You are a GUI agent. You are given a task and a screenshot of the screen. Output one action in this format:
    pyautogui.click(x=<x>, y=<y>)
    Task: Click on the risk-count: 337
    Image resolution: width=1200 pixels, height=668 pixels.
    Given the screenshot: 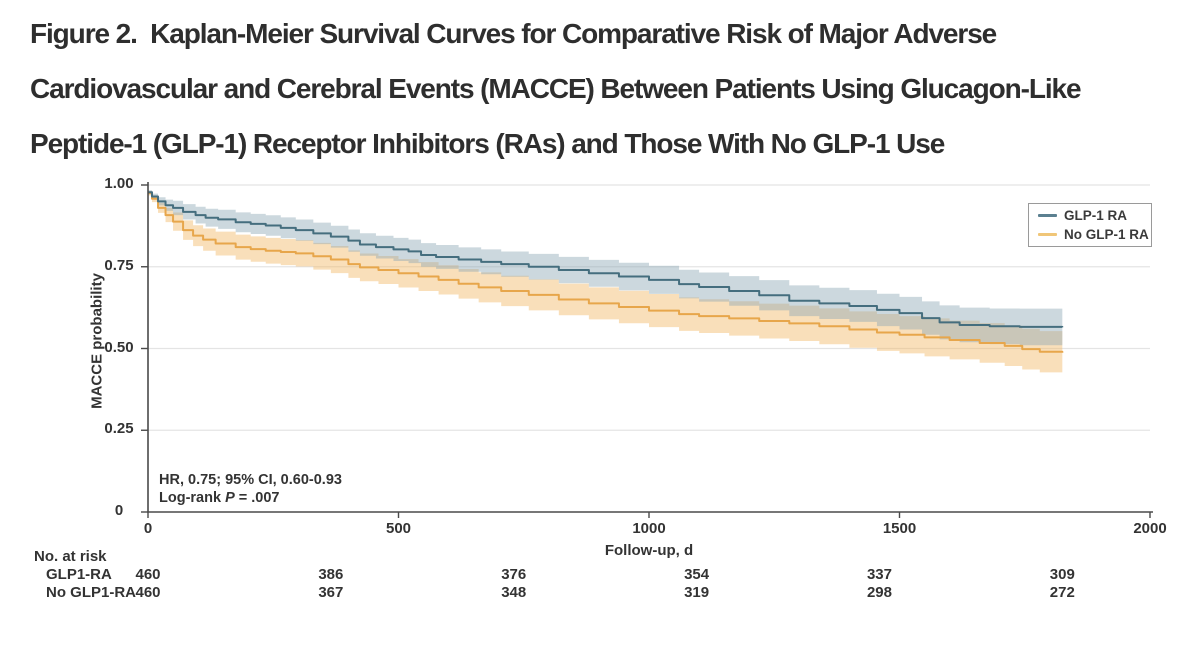 What is the action you would take?
    pyautogui.click(x=879, y=574)
    